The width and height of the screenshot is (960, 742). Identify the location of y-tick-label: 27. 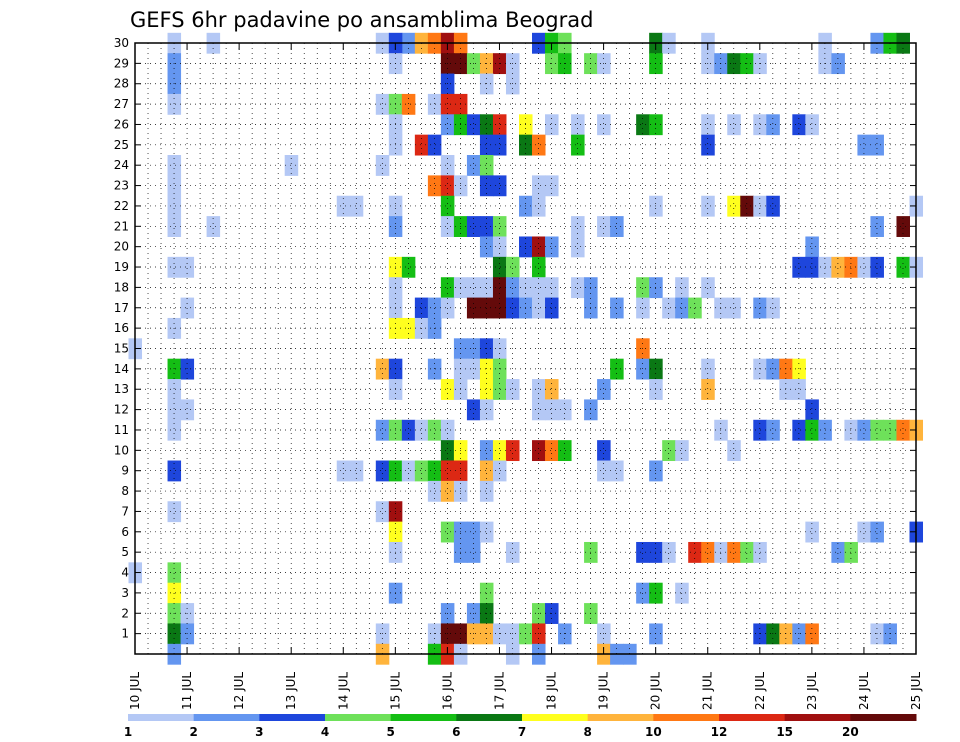
(121, 104).